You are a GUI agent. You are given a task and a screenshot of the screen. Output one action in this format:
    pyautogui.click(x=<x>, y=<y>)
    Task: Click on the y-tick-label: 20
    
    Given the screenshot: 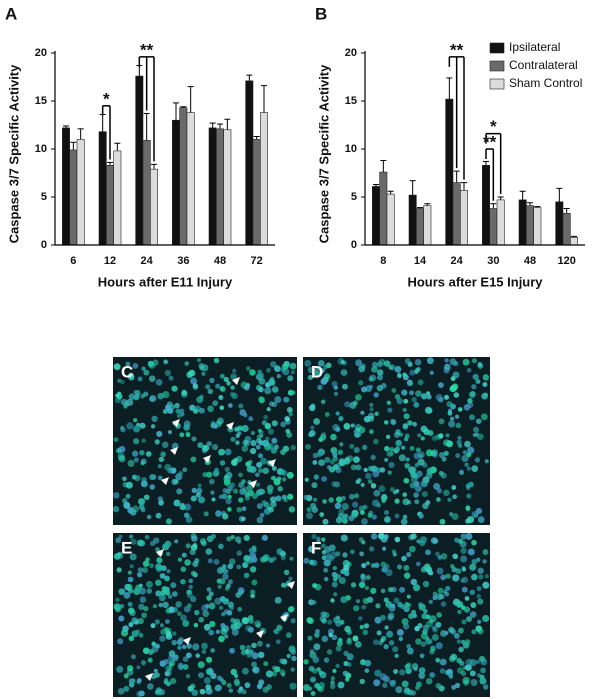 What is the action you would take?
    pyautogui.click(x=351, y=53)
    